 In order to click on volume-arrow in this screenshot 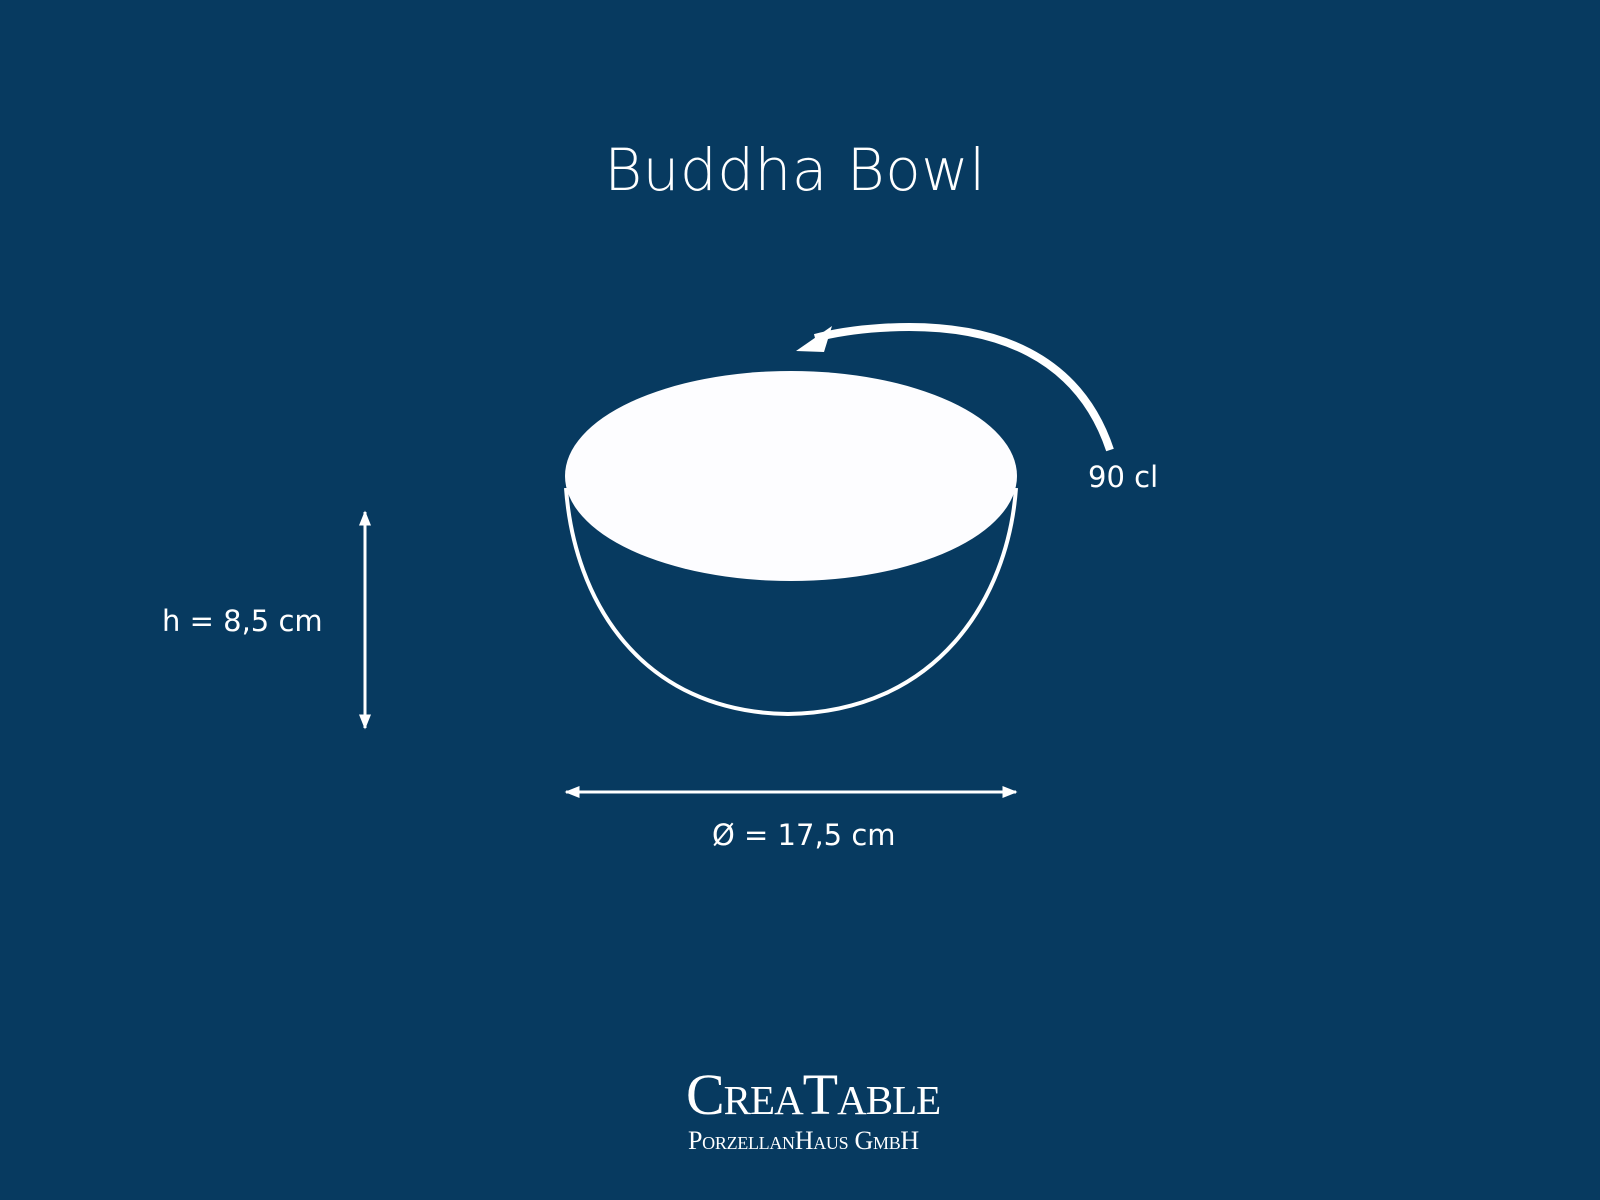, I will do `click(955, 387)`.